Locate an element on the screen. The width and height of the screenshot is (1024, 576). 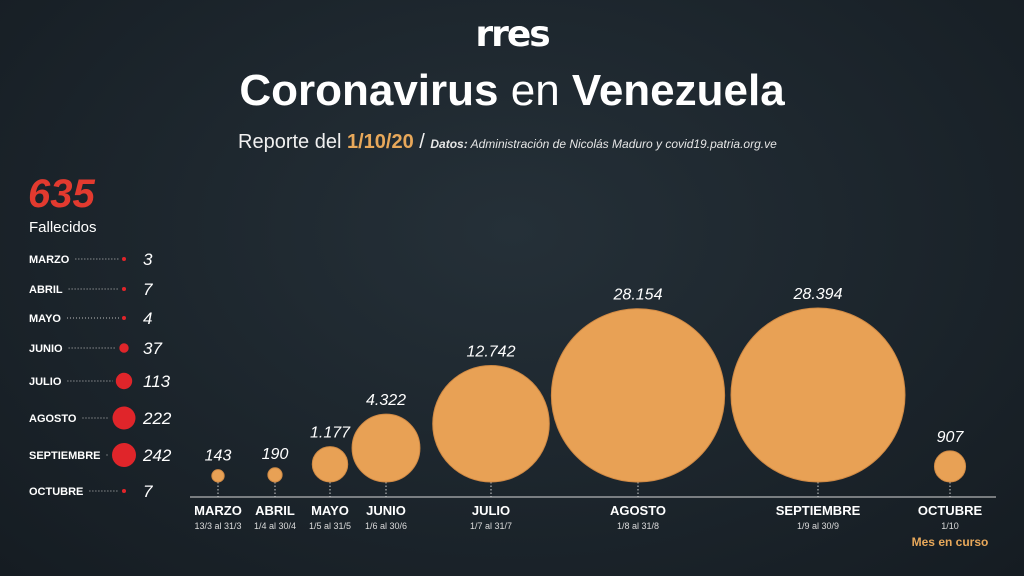
bubble-value-octubre: 907 is located at coordinates (951, 437).